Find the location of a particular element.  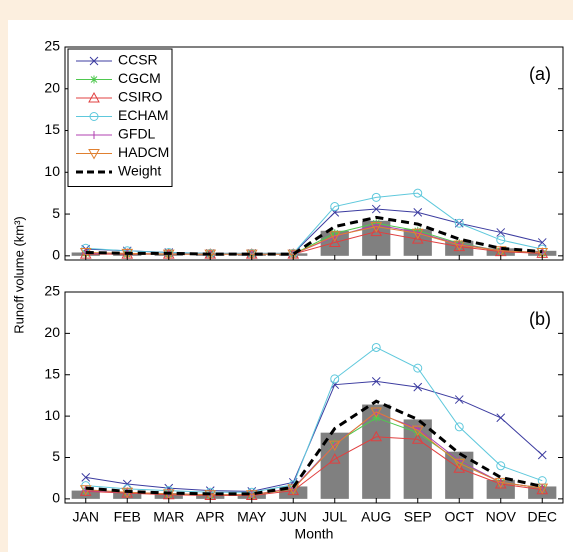

x-tick-label: MAR is located at coordinates (168, 517).